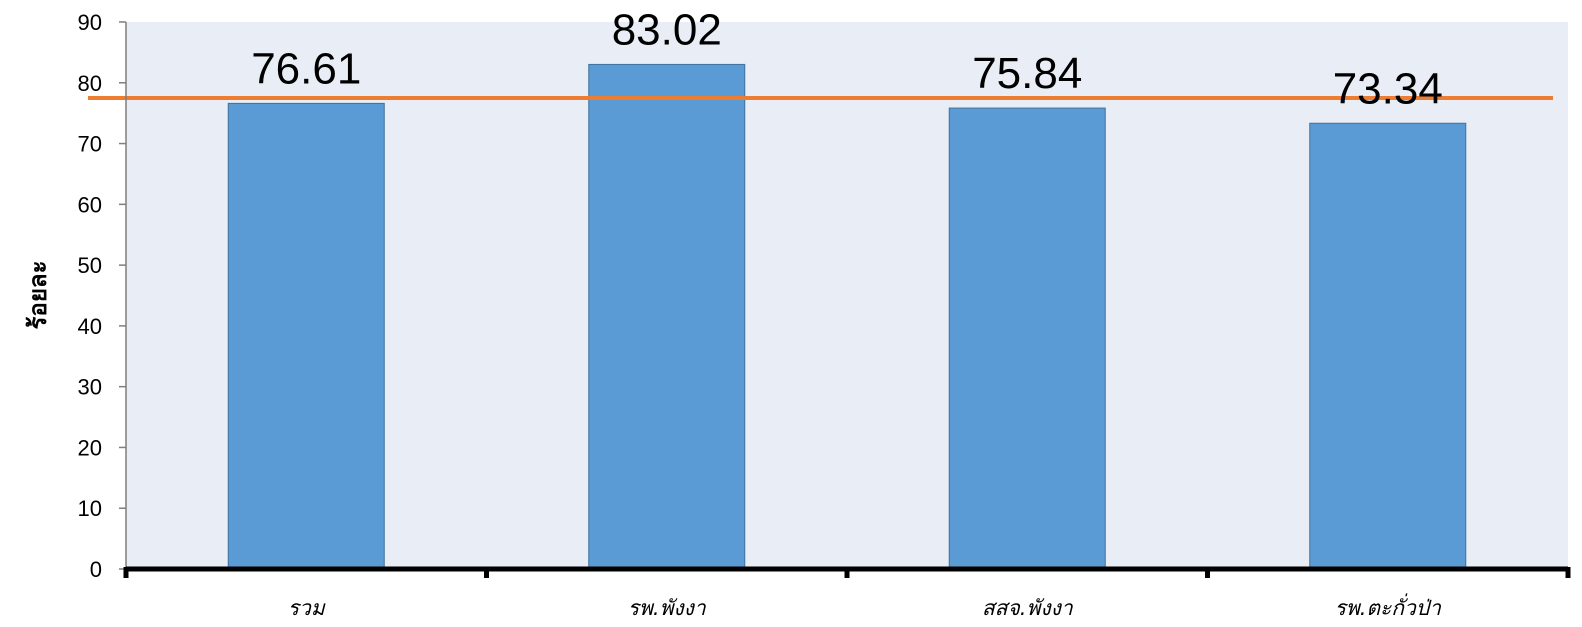 The height and width of the screenshot is (627, 1582). Describe the element at coordinates (90, 22) in the screenshot. I see `y-tick-label: 90` at that location.